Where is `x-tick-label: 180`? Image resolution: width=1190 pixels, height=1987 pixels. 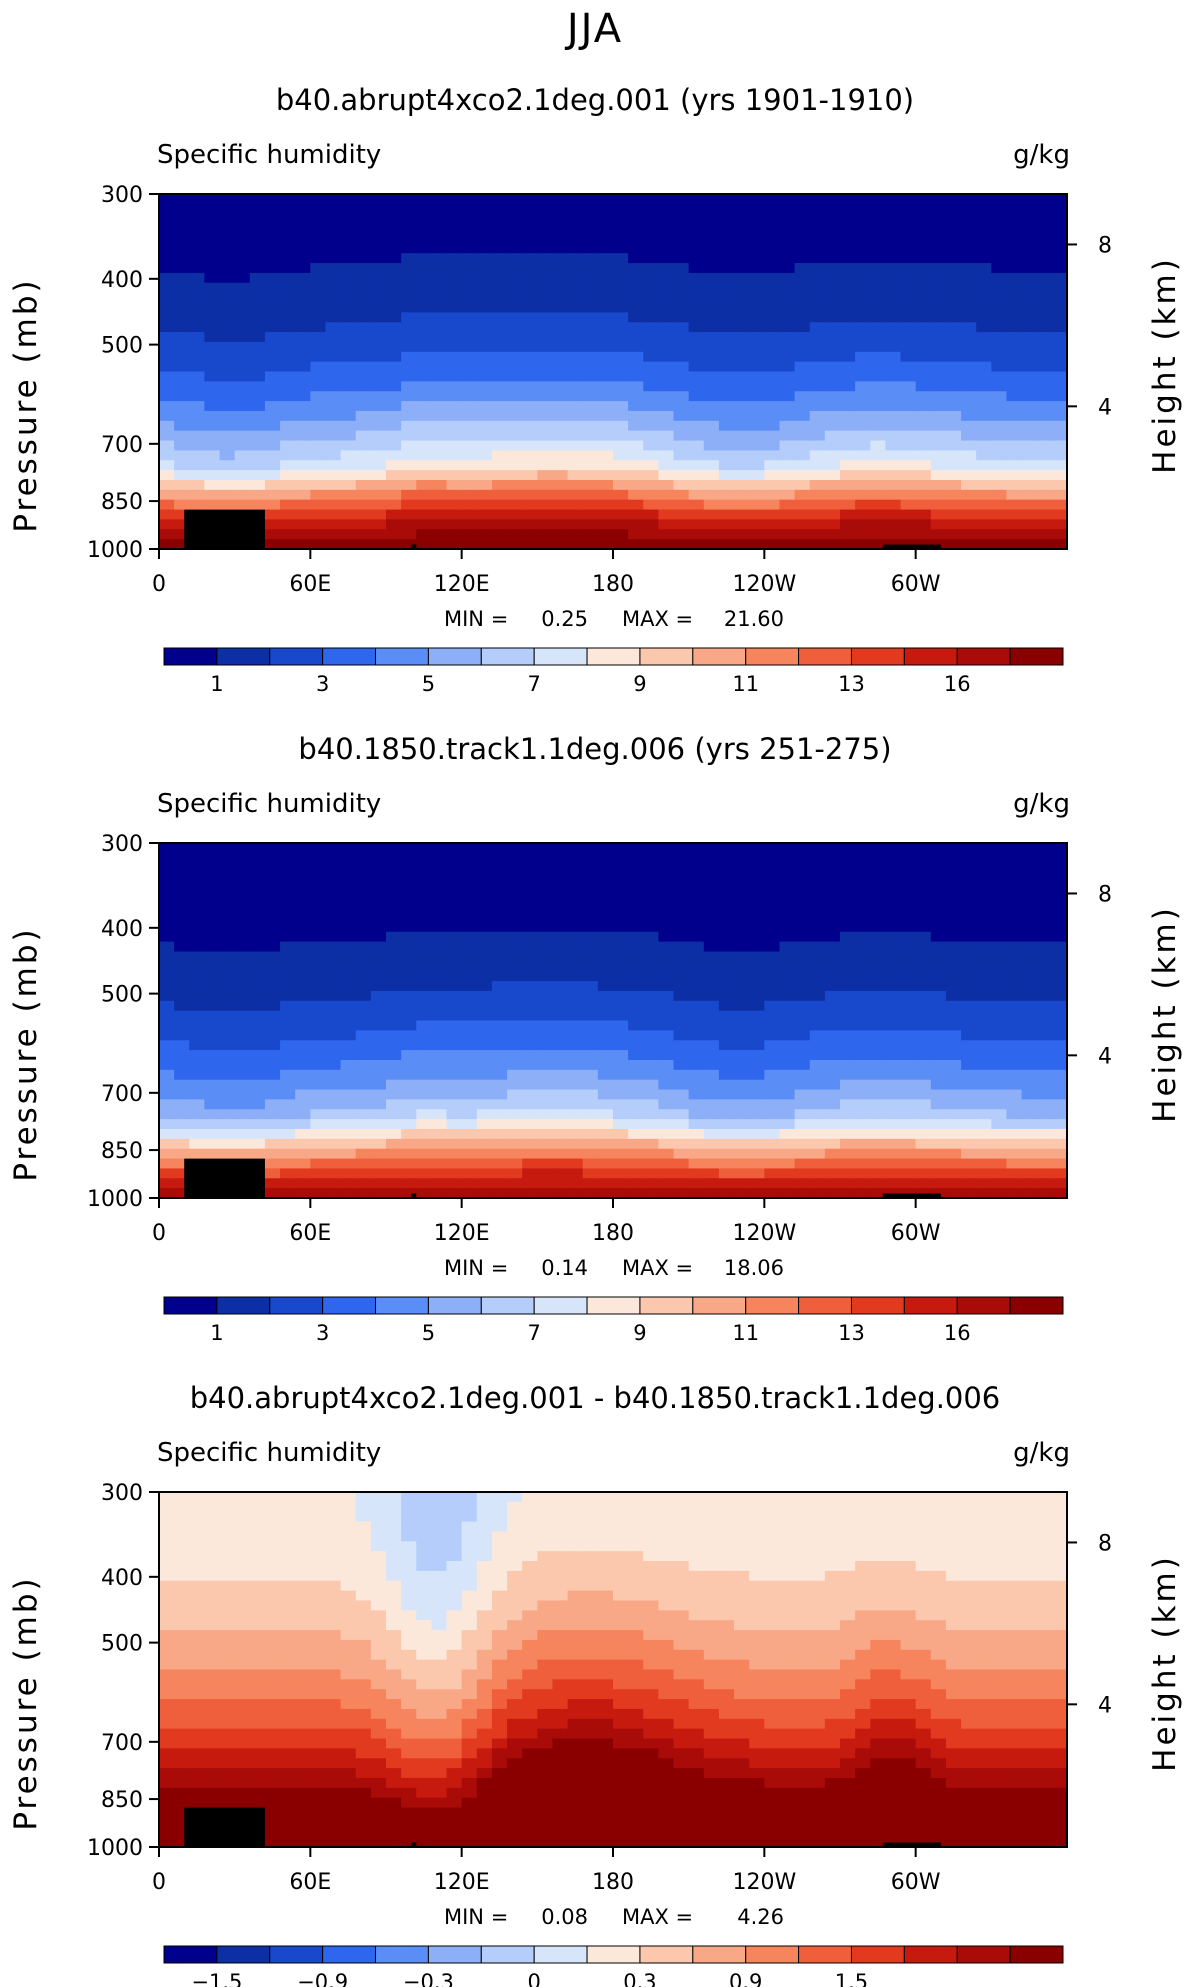
x-tick-label: 180 is located at coordinates (613, 584).